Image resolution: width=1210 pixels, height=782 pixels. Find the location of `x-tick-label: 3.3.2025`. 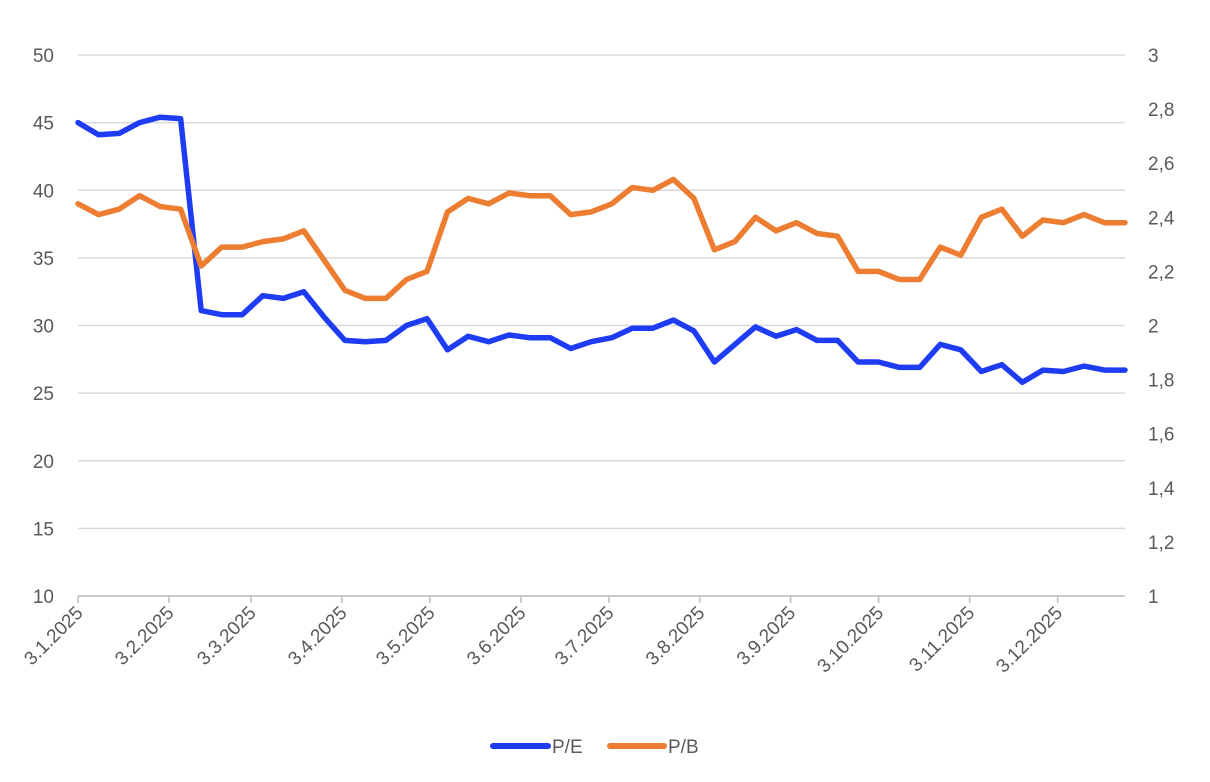

x-tick-label: 3.3.2025 is located at coordinates (226, 636).